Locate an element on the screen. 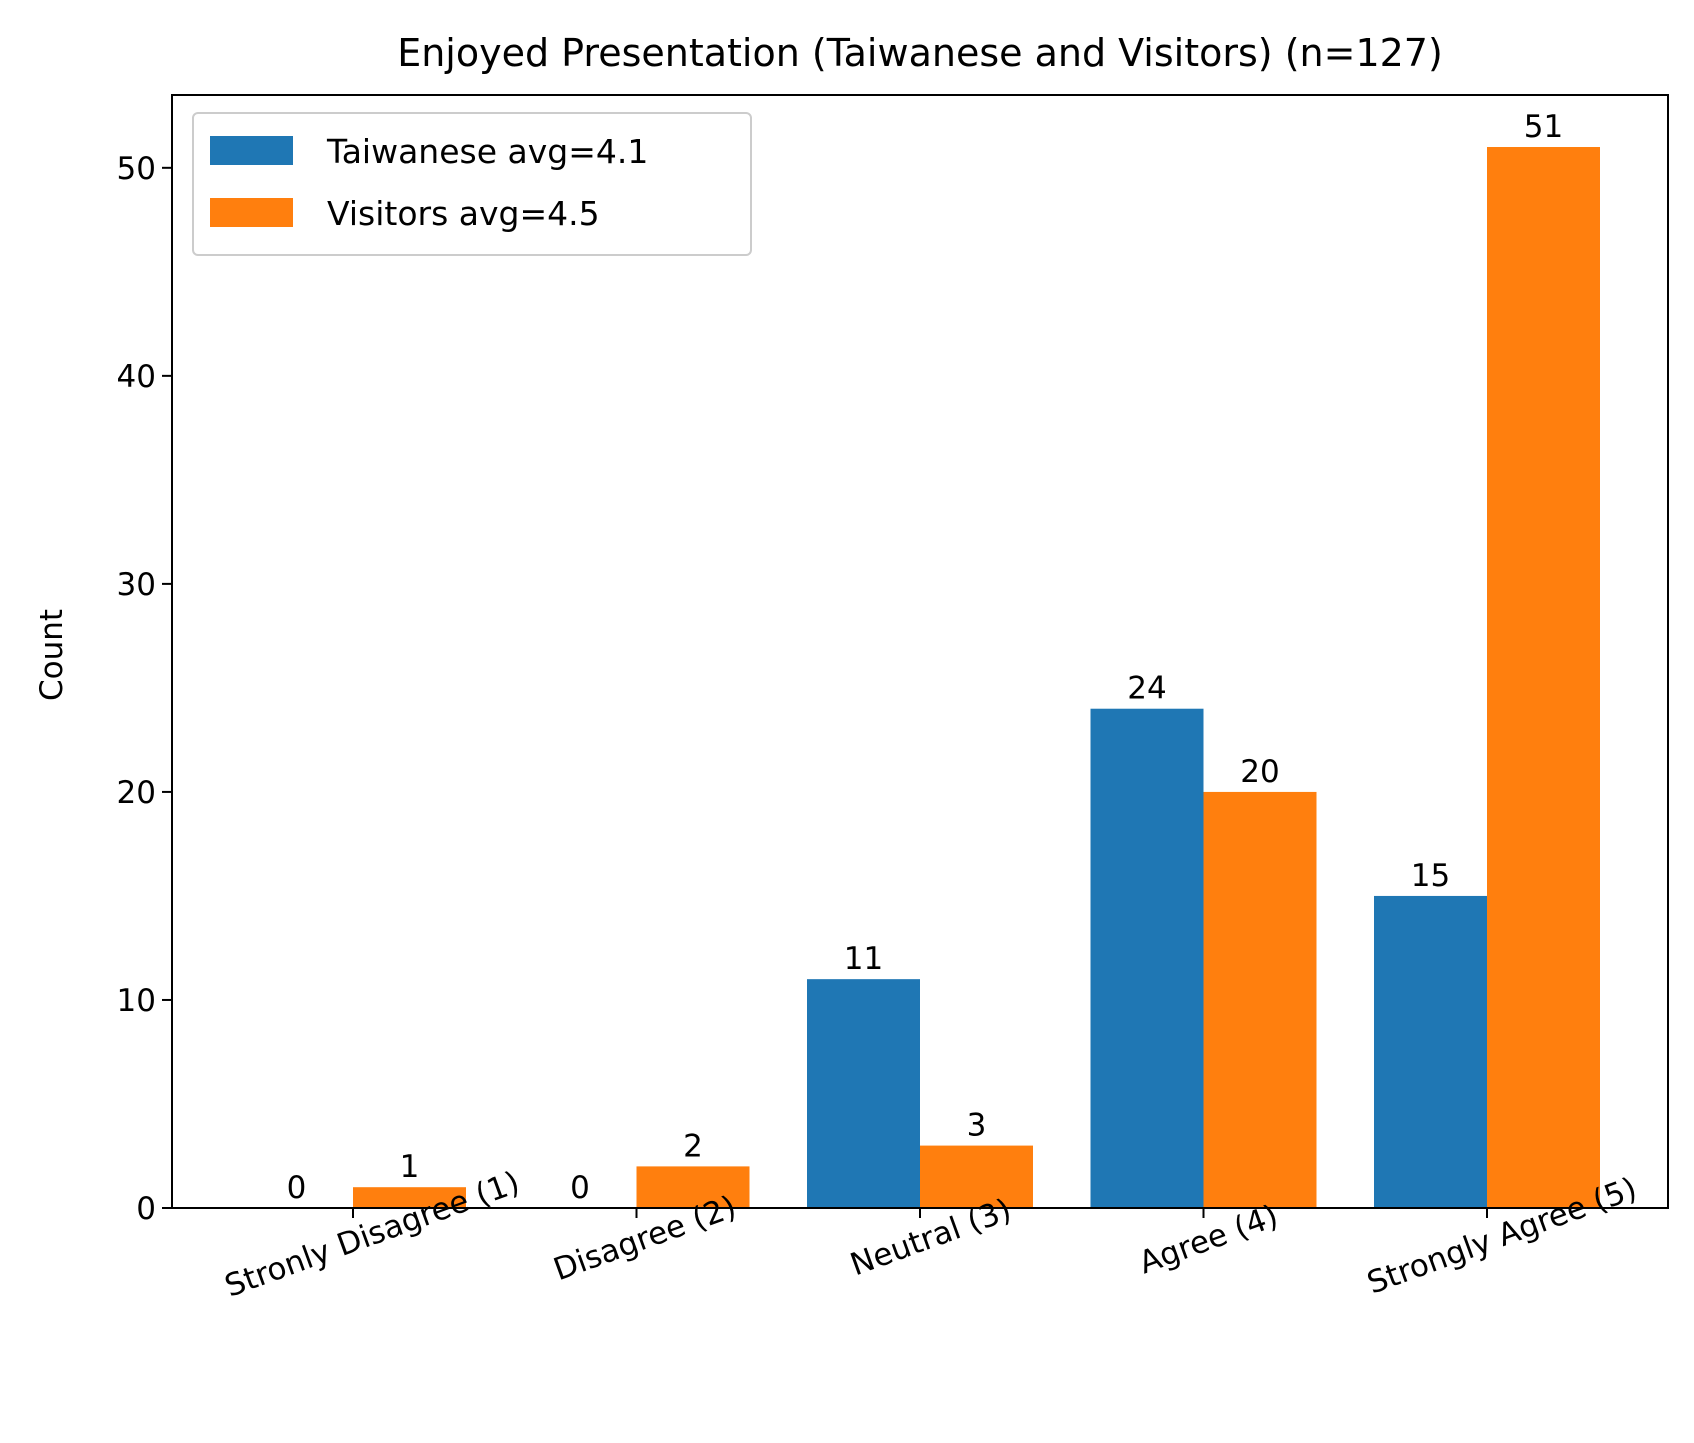 The height and width of the screenshot is (1443, 1694). y-tick-label-1: 10 is located at coordinates (136, 1001).